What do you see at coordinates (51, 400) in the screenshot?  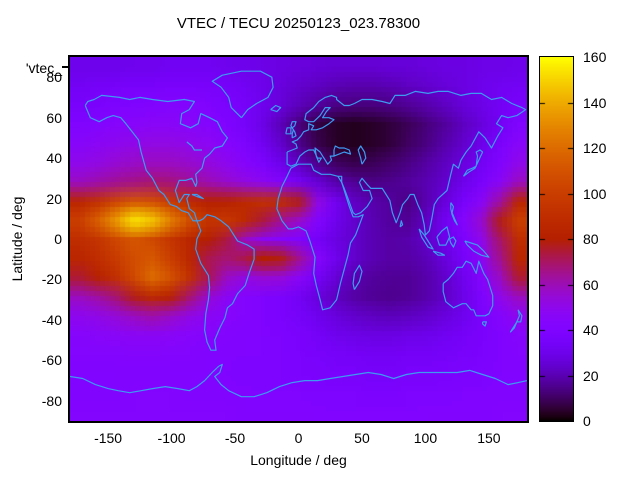 I see `y-tick-label: -80` at bounding box center [51, 400].